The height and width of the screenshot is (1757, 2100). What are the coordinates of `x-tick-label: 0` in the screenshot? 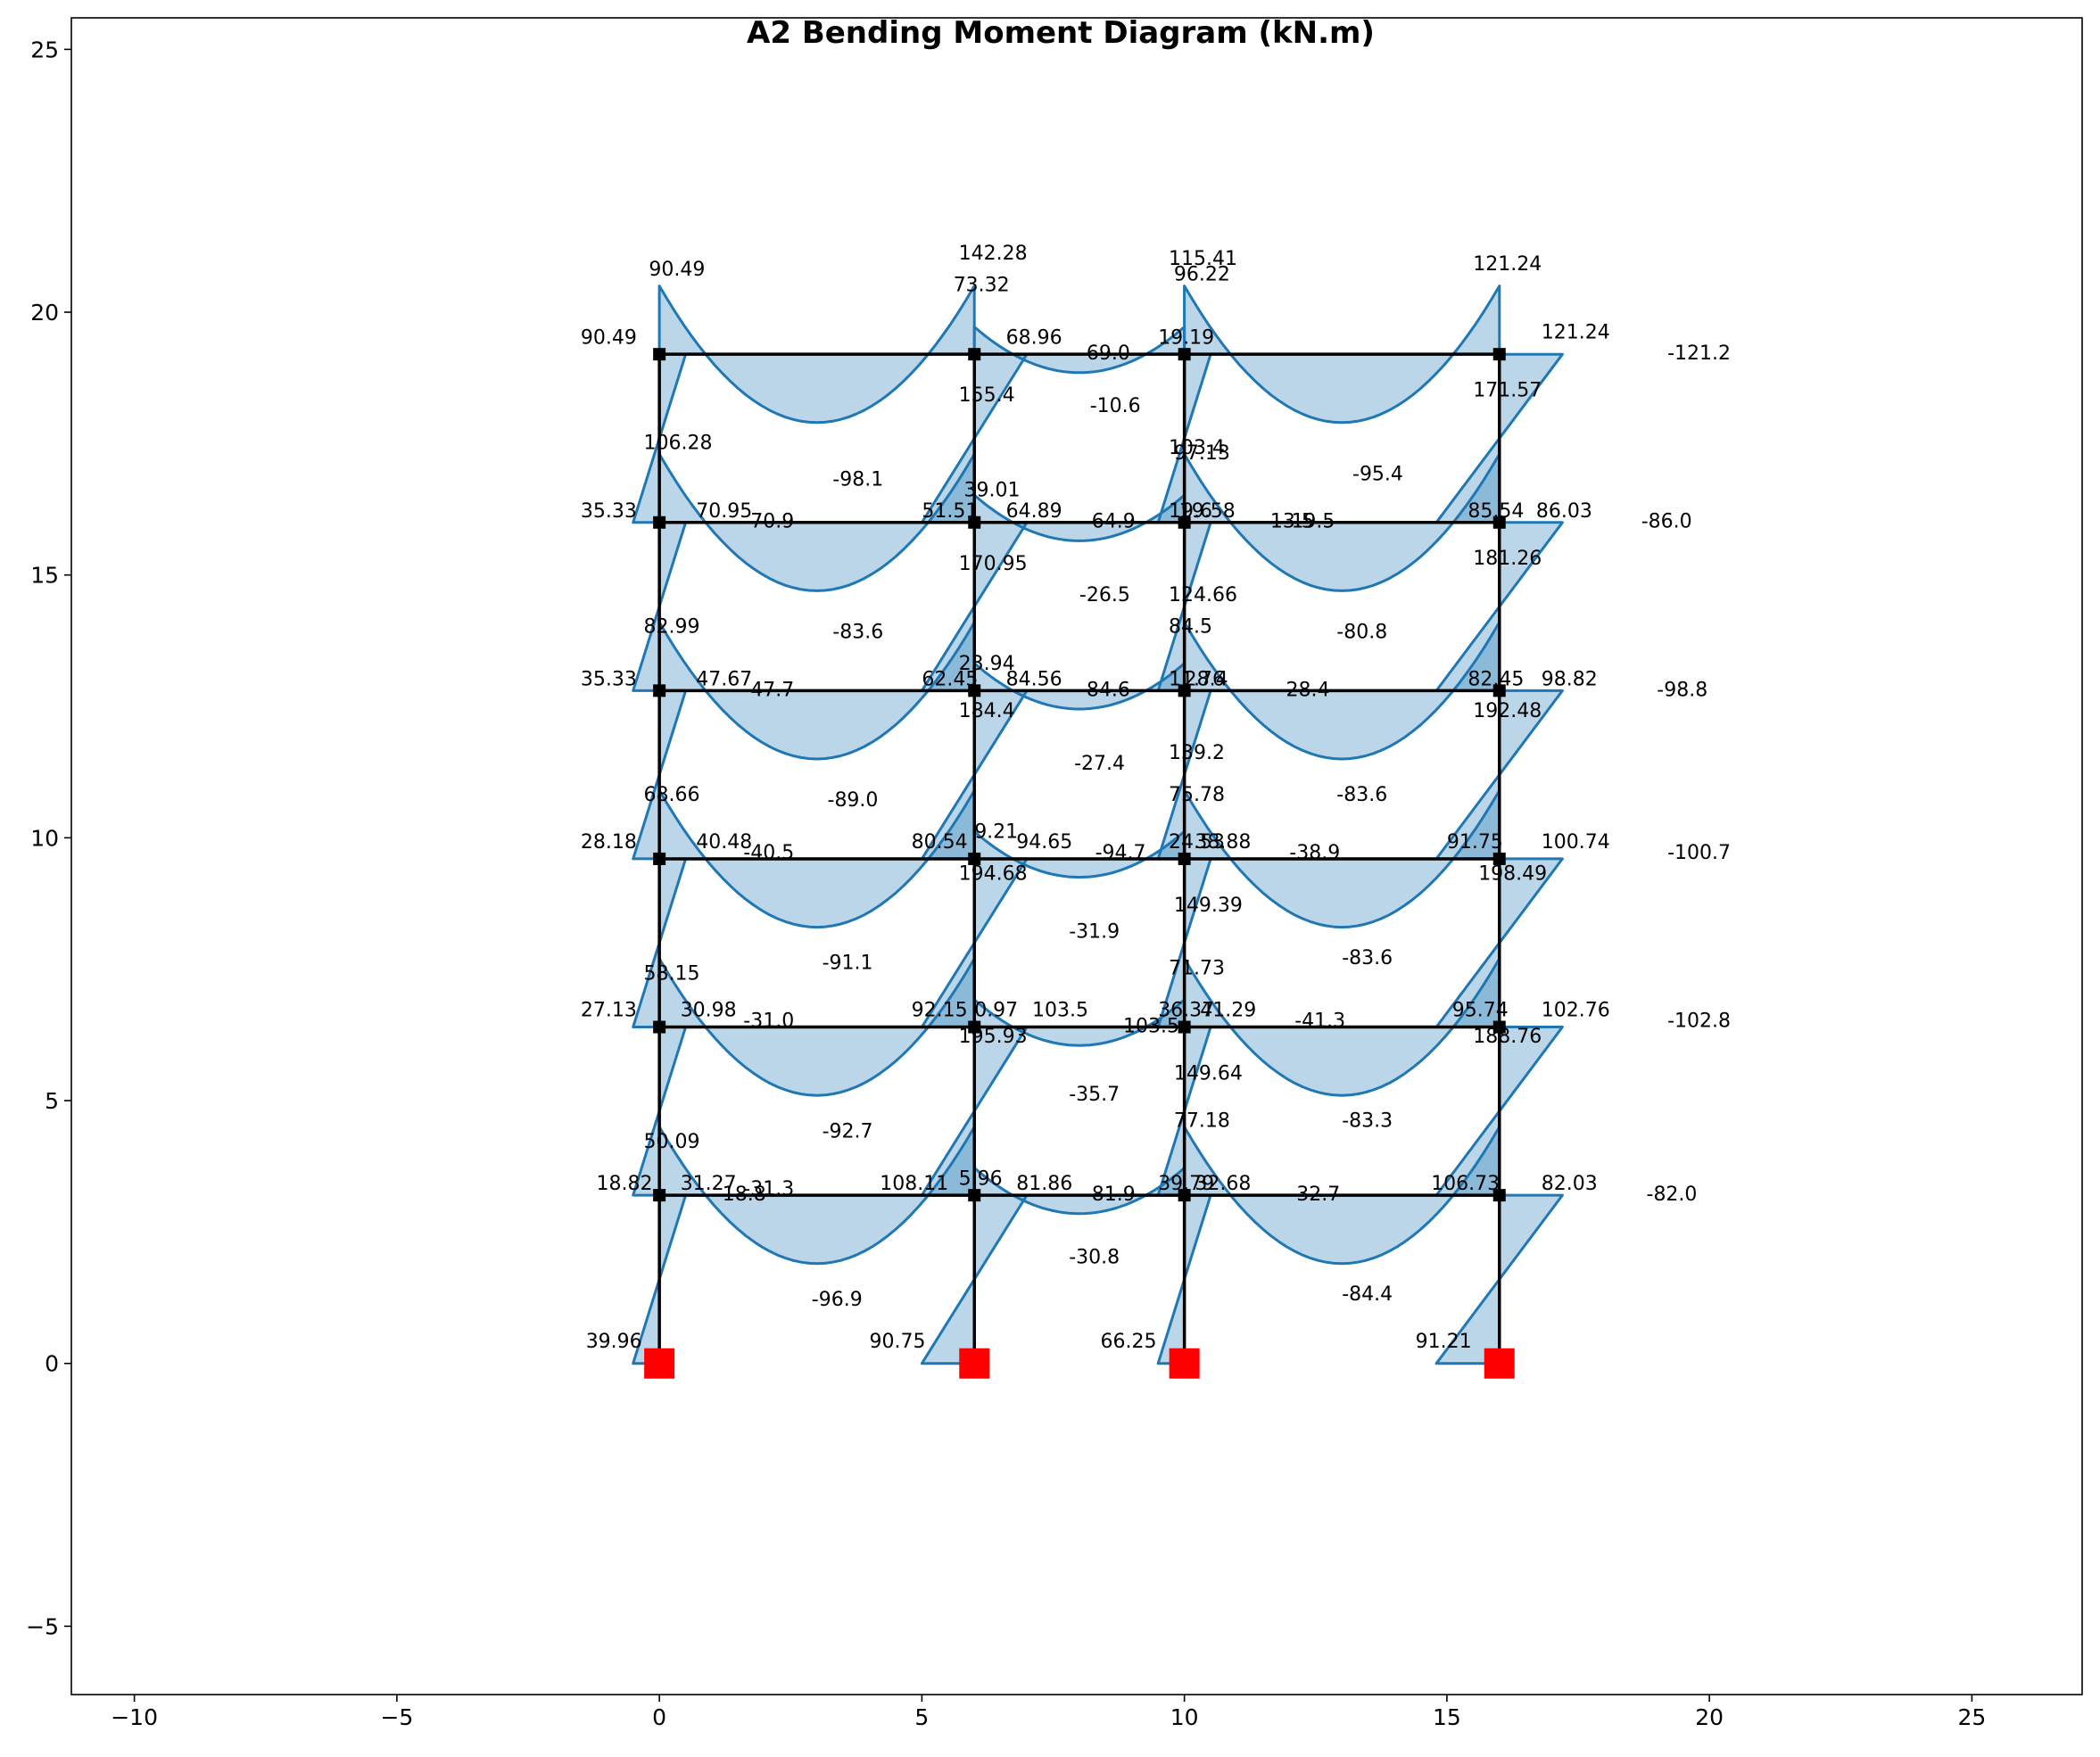 It's located at (659, 1717).